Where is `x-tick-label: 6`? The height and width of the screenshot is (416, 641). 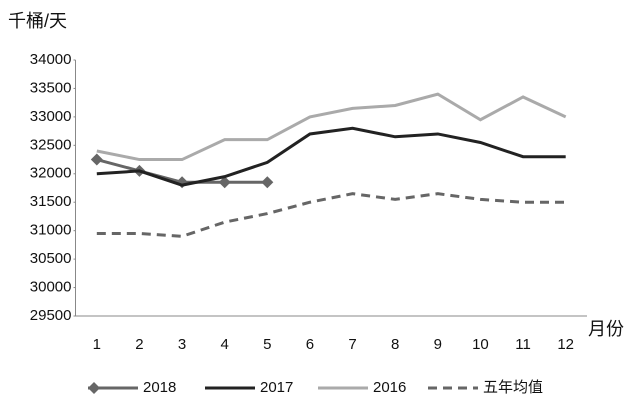 x-tick-label: 6 is located at coordinates (310, 344).